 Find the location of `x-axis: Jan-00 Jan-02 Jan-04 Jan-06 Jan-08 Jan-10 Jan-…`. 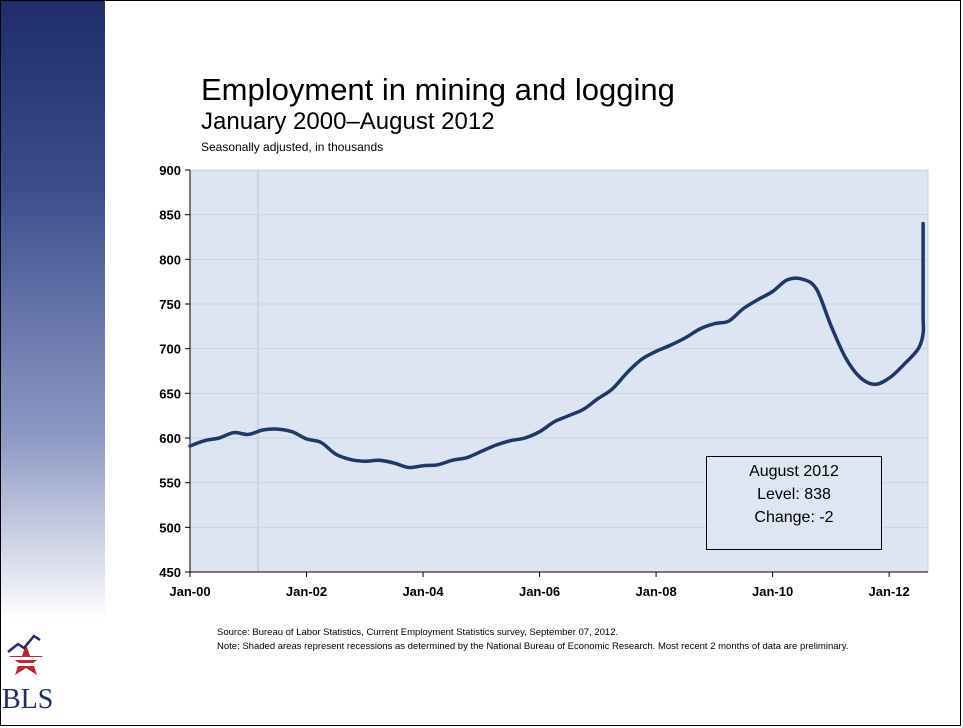

x-axis: Jan-00 Jan-02 Jan-04 Jan-06 Jan-08 Jan-10 Jan-… is located at coordinates (548, 585).